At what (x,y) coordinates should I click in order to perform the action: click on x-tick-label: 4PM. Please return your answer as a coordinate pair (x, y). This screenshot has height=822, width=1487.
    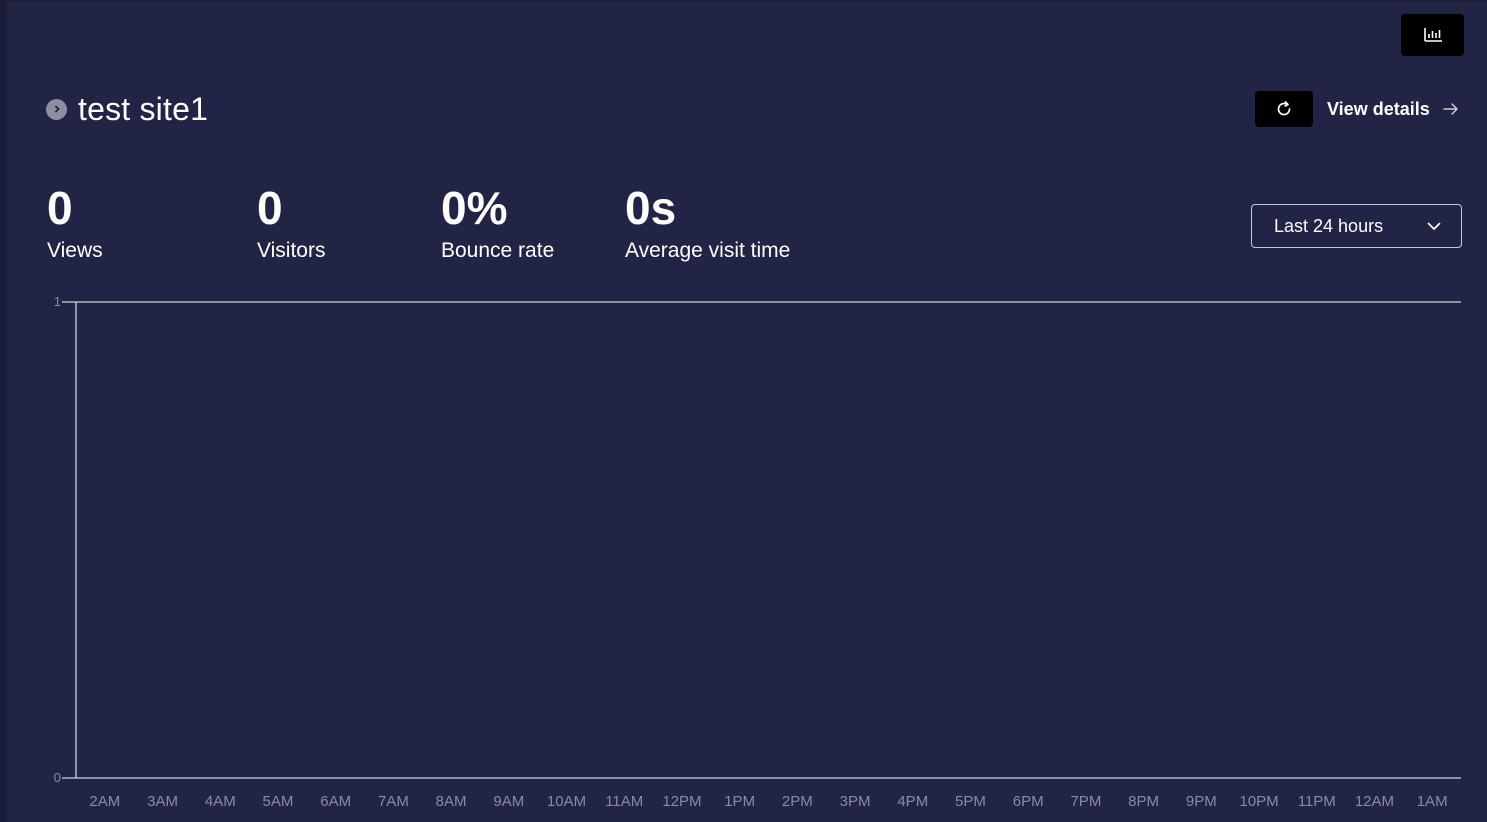
    Looking at the image, I should click on (912, 801).